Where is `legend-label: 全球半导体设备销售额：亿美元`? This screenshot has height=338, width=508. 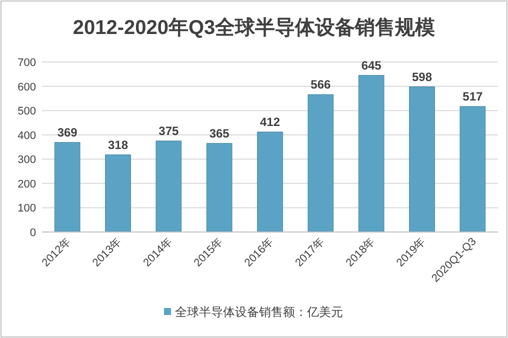
legend-label: 全球半导体设备销售额：亿美元 is located at coordinates (259, 312).